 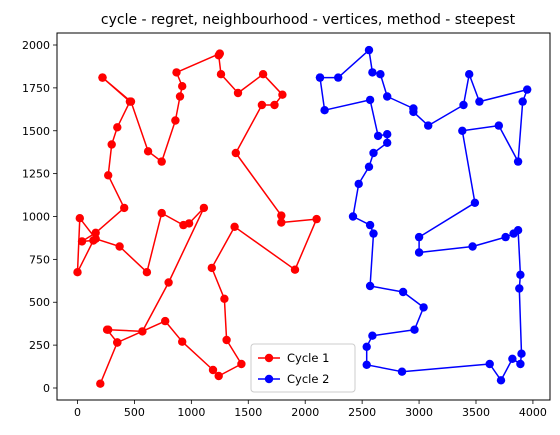 I want to click on x-tick-label: 1000, so click(x=191, y=412).